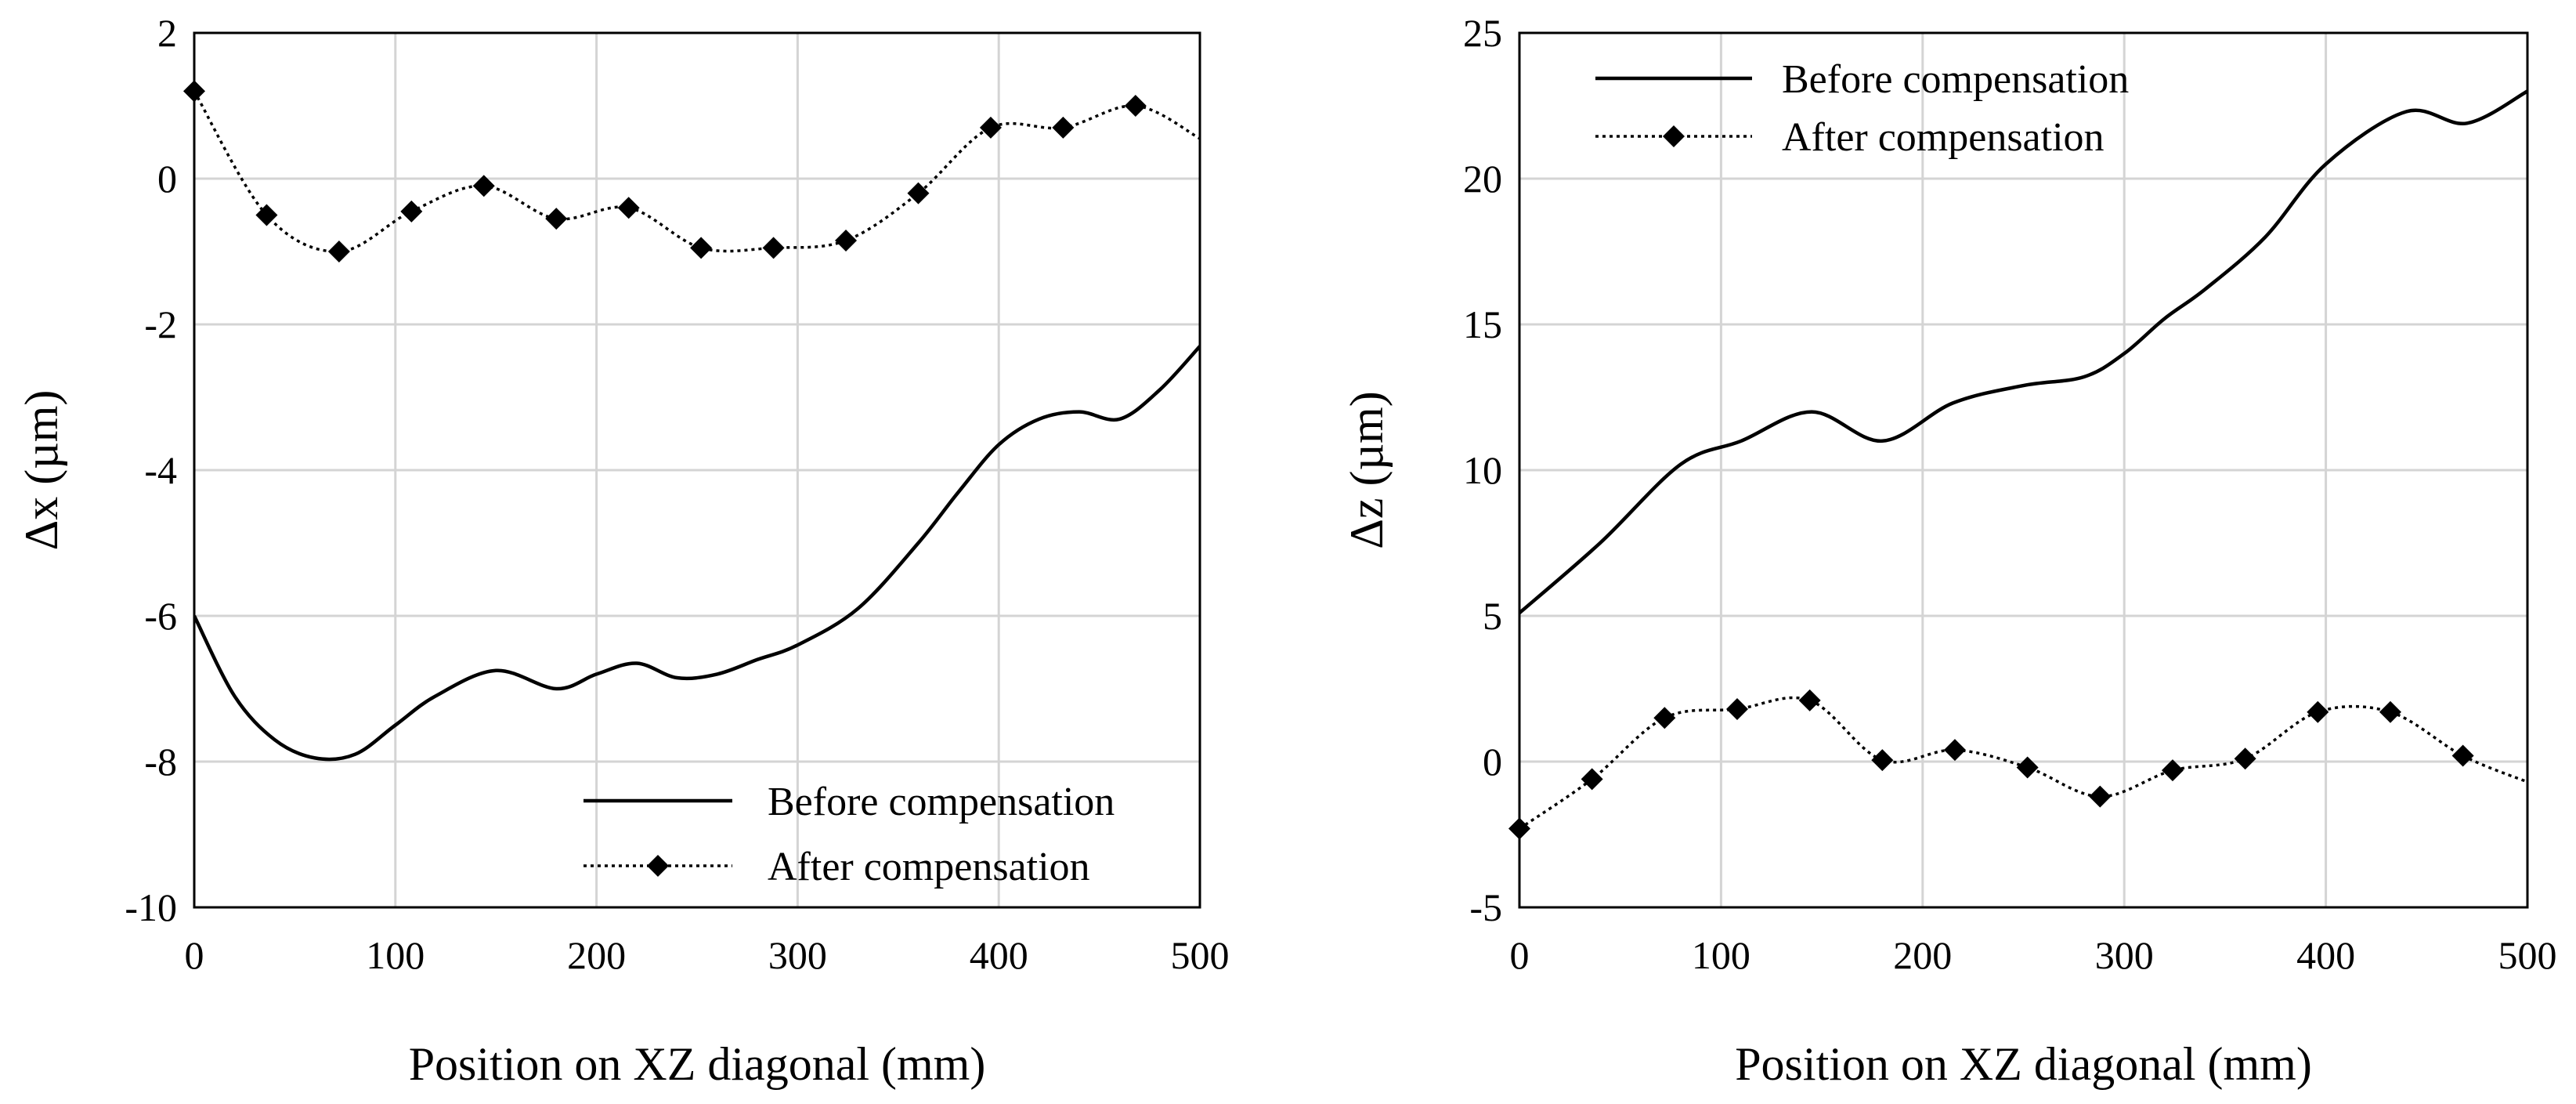 The width and height of the screenshot is (2576, 1104). Describe the element at coordinates (160, 470) in the screenshot. I see `y-tick-label: -4` at that location.